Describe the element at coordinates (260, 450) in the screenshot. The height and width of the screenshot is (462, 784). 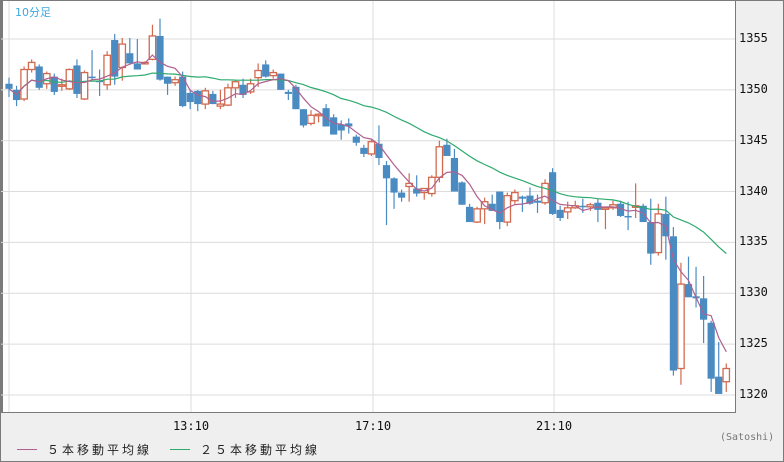
I see `legend-label-ma25: ２５本移動平均線` at that location.